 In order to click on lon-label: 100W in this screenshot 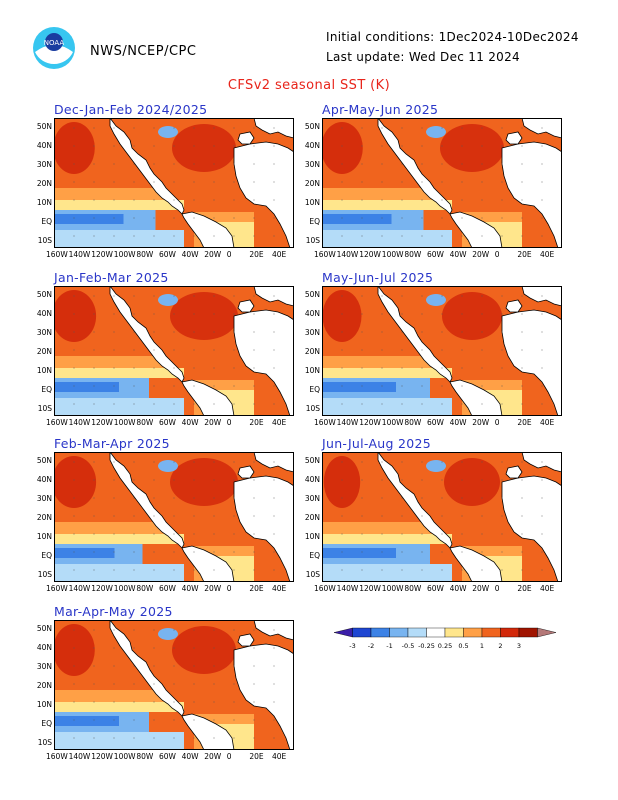, I will do `click(392, 588)`.